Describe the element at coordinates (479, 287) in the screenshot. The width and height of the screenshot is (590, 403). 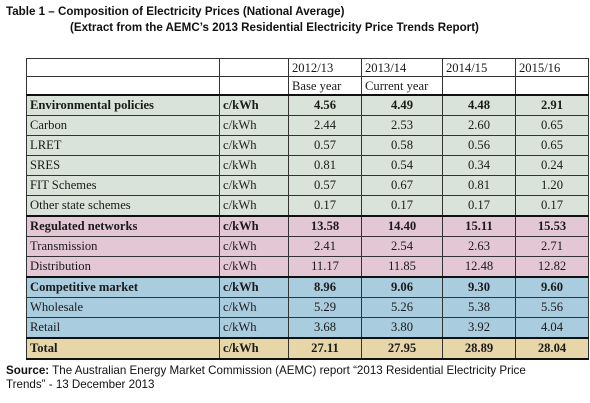
I see `row-value: 9.30` at that location.